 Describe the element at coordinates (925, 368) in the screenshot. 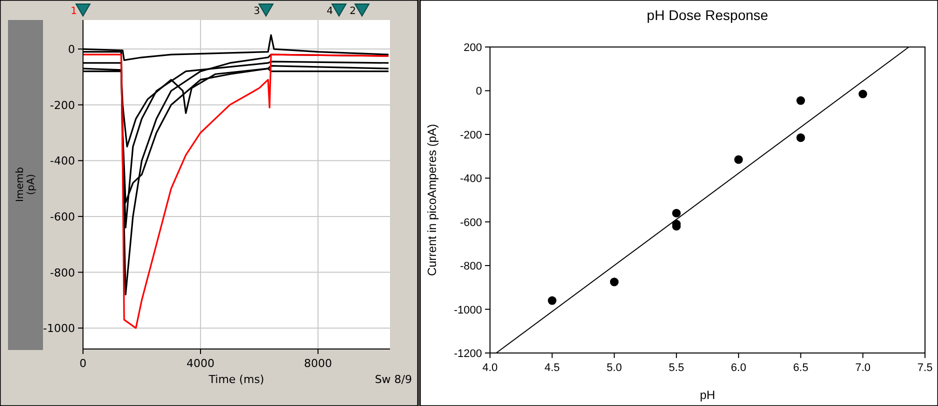

I see `x-tick-label: 7.5` at that location.